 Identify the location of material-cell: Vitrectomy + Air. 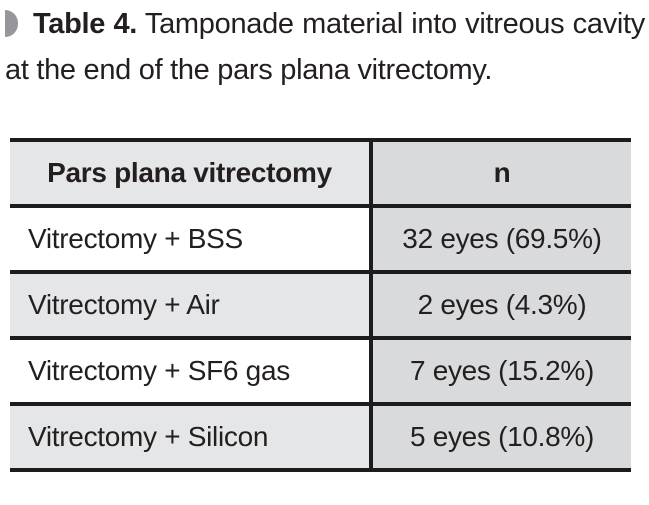
(191, 306).